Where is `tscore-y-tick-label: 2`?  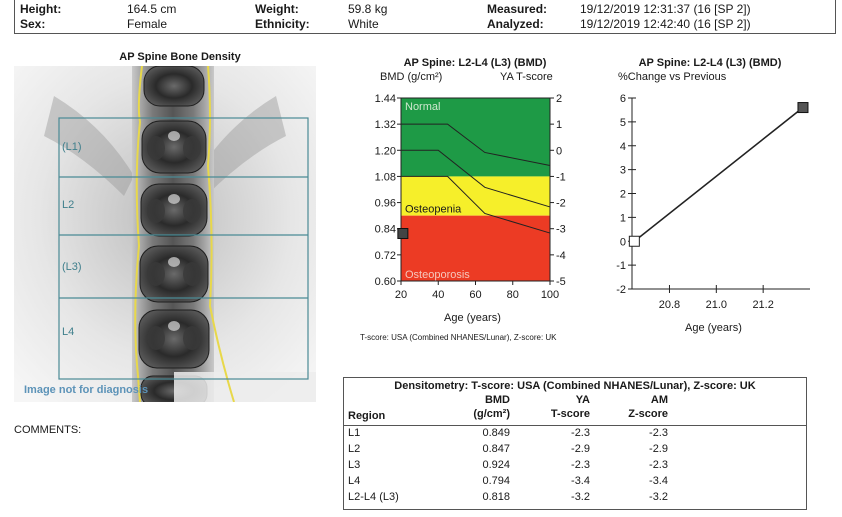 tscore-y-tick-label: 2 is located at coordinates (559, 99).